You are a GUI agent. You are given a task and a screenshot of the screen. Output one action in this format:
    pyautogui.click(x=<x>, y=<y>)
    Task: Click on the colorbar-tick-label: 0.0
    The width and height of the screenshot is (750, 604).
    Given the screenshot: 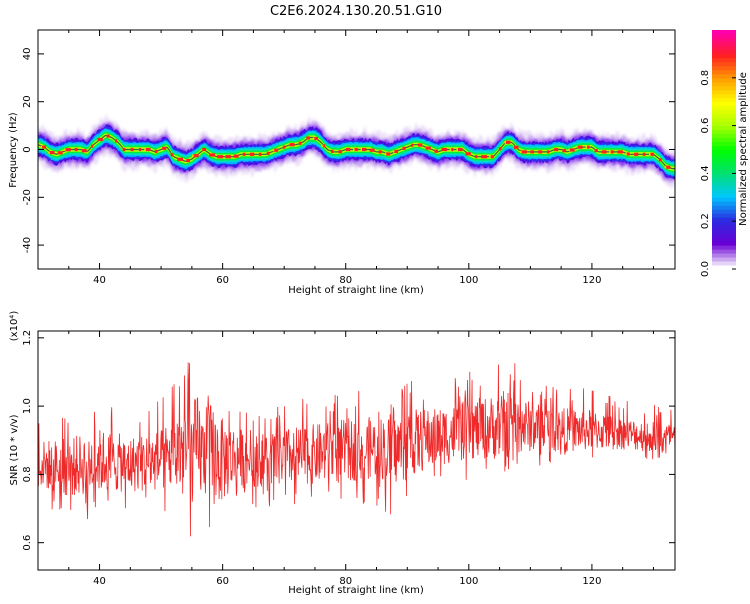 What is the action you would take?
    pyautogui.click(x=705, y=269)
    